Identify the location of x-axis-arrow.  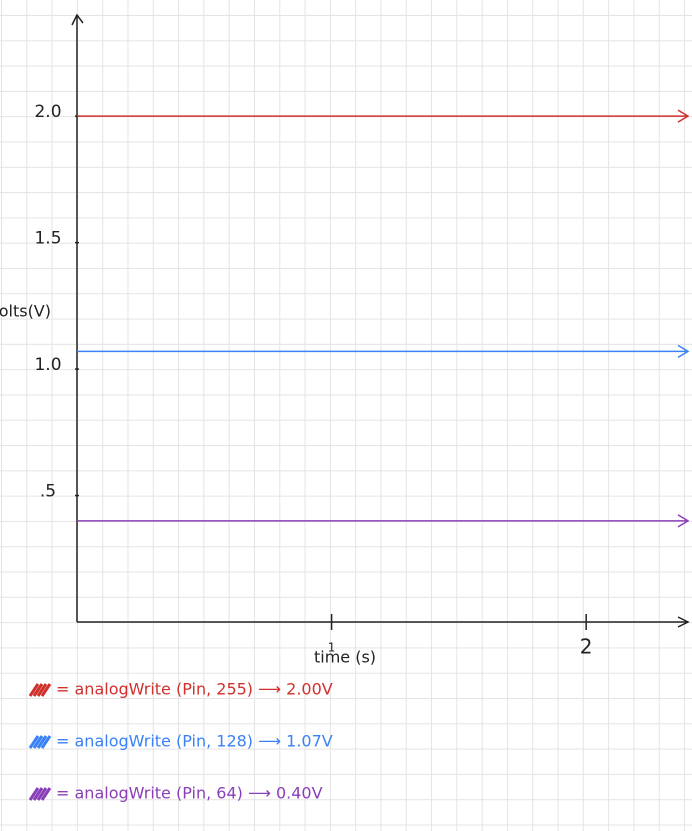
(683, 622).